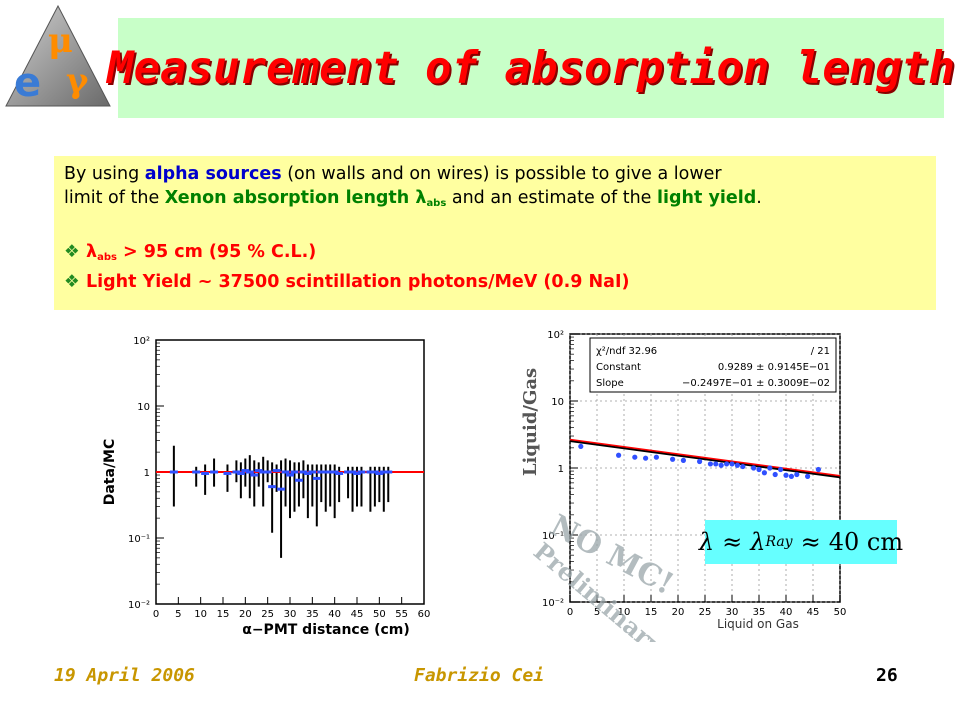 The width and height of the screenshot is (960, 720). What do you see at coordinates (424, 614) in the screenshot?
I see `x-tick-label: 60` at bounding box center [424, 614].